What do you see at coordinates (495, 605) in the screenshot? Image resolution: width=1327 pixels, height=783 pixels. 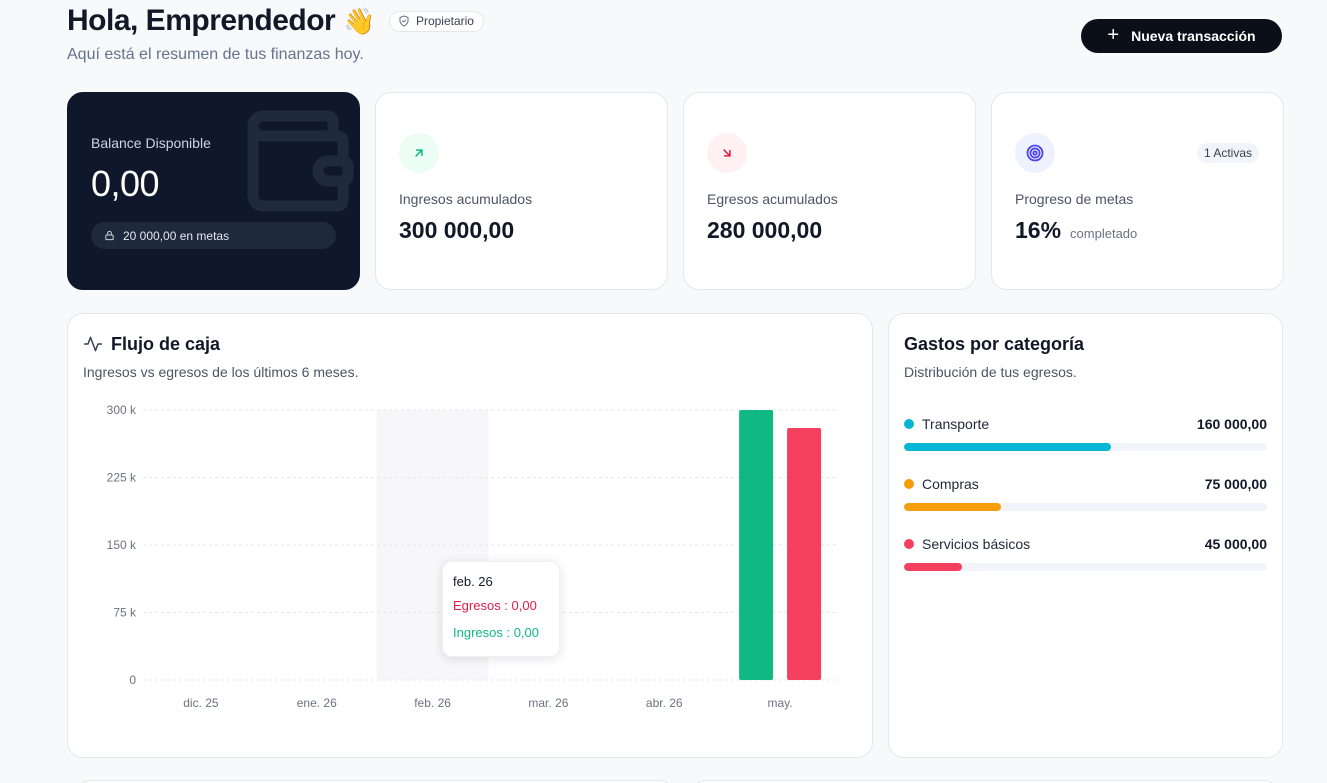 I see `tooltip-expenses: Egresos : 0,00` at bounding box center [495, 605].